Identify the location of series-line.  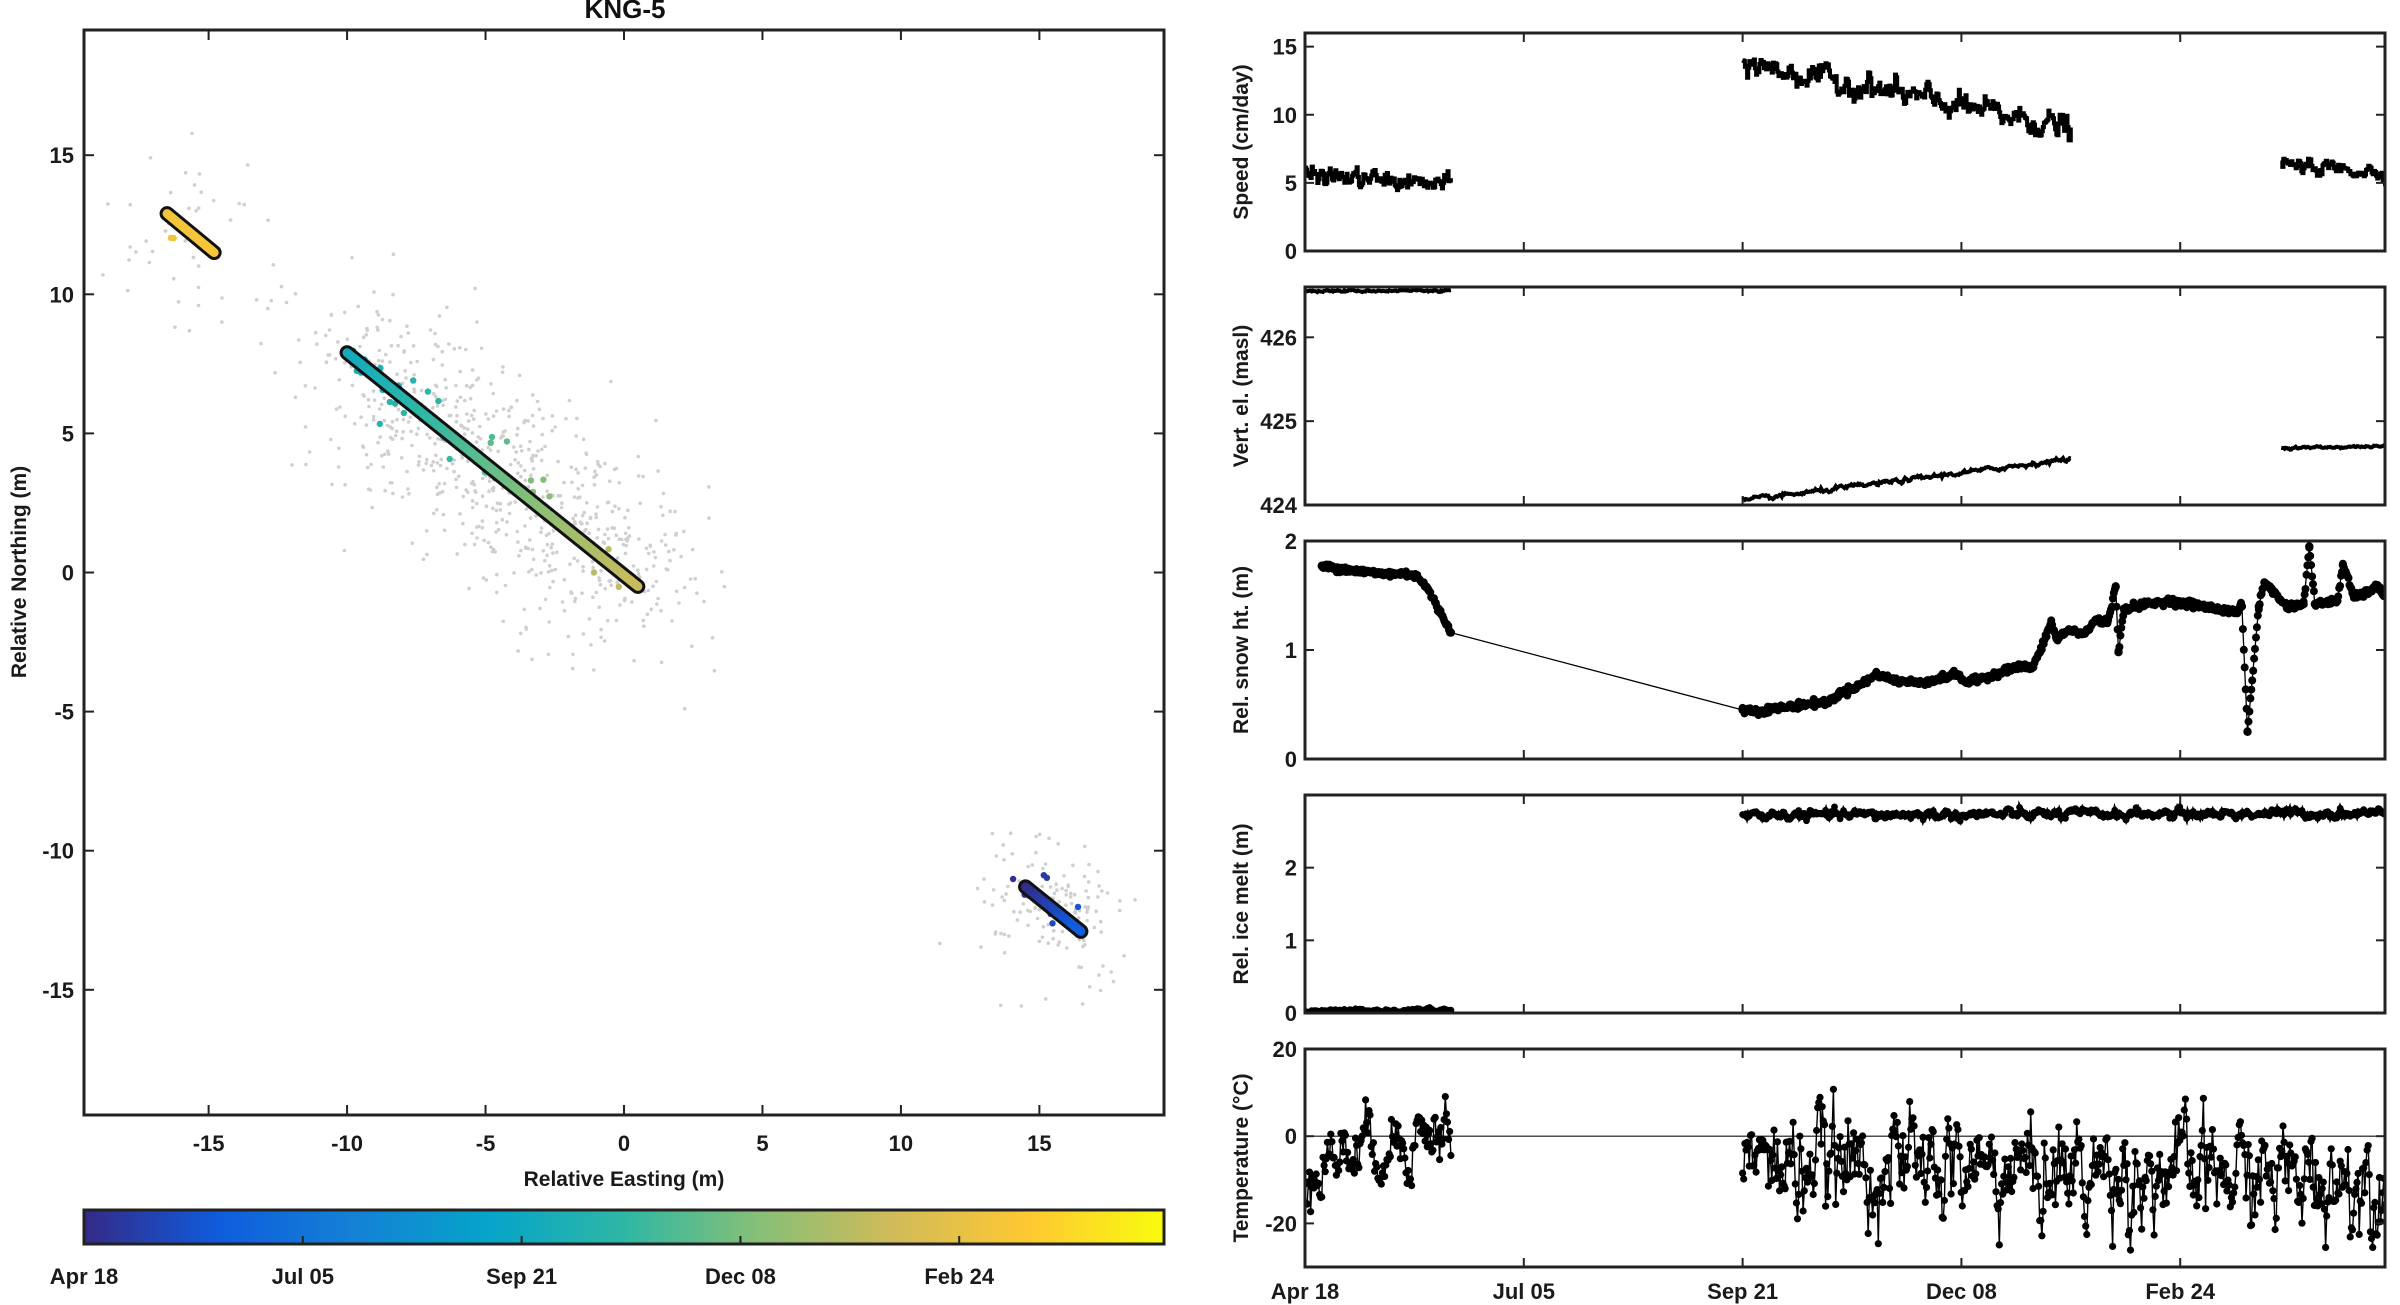
(2332, 447).